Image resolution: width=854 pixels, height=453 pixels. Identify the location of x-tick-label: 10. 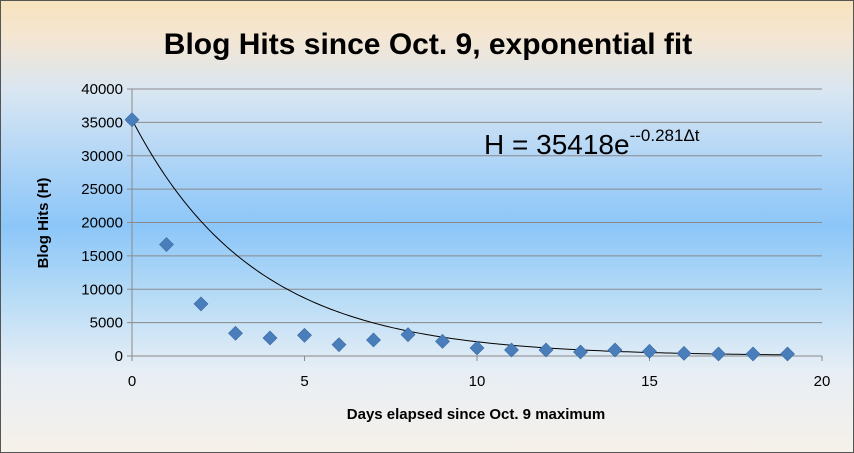
(477, 381).